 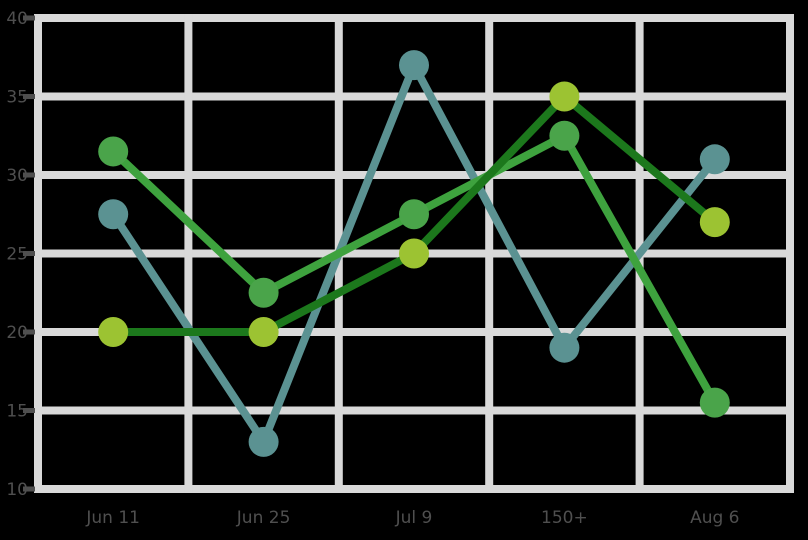 What do you see at coordinates (414, 518) in the screenshot?
I see `x-tick-label-3: Jul 9` at bounding box center [414, 518].